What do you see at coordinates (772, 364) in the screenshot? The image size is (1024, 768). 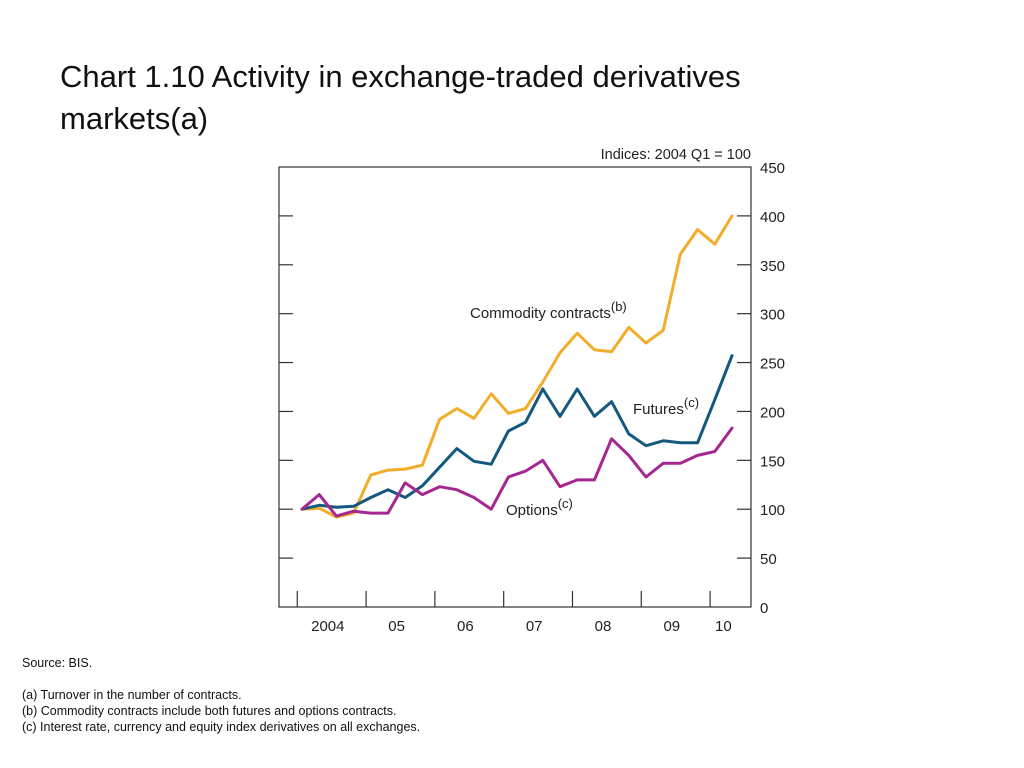 I see `y-tick-label: 250` at bounding box center [772, 364].